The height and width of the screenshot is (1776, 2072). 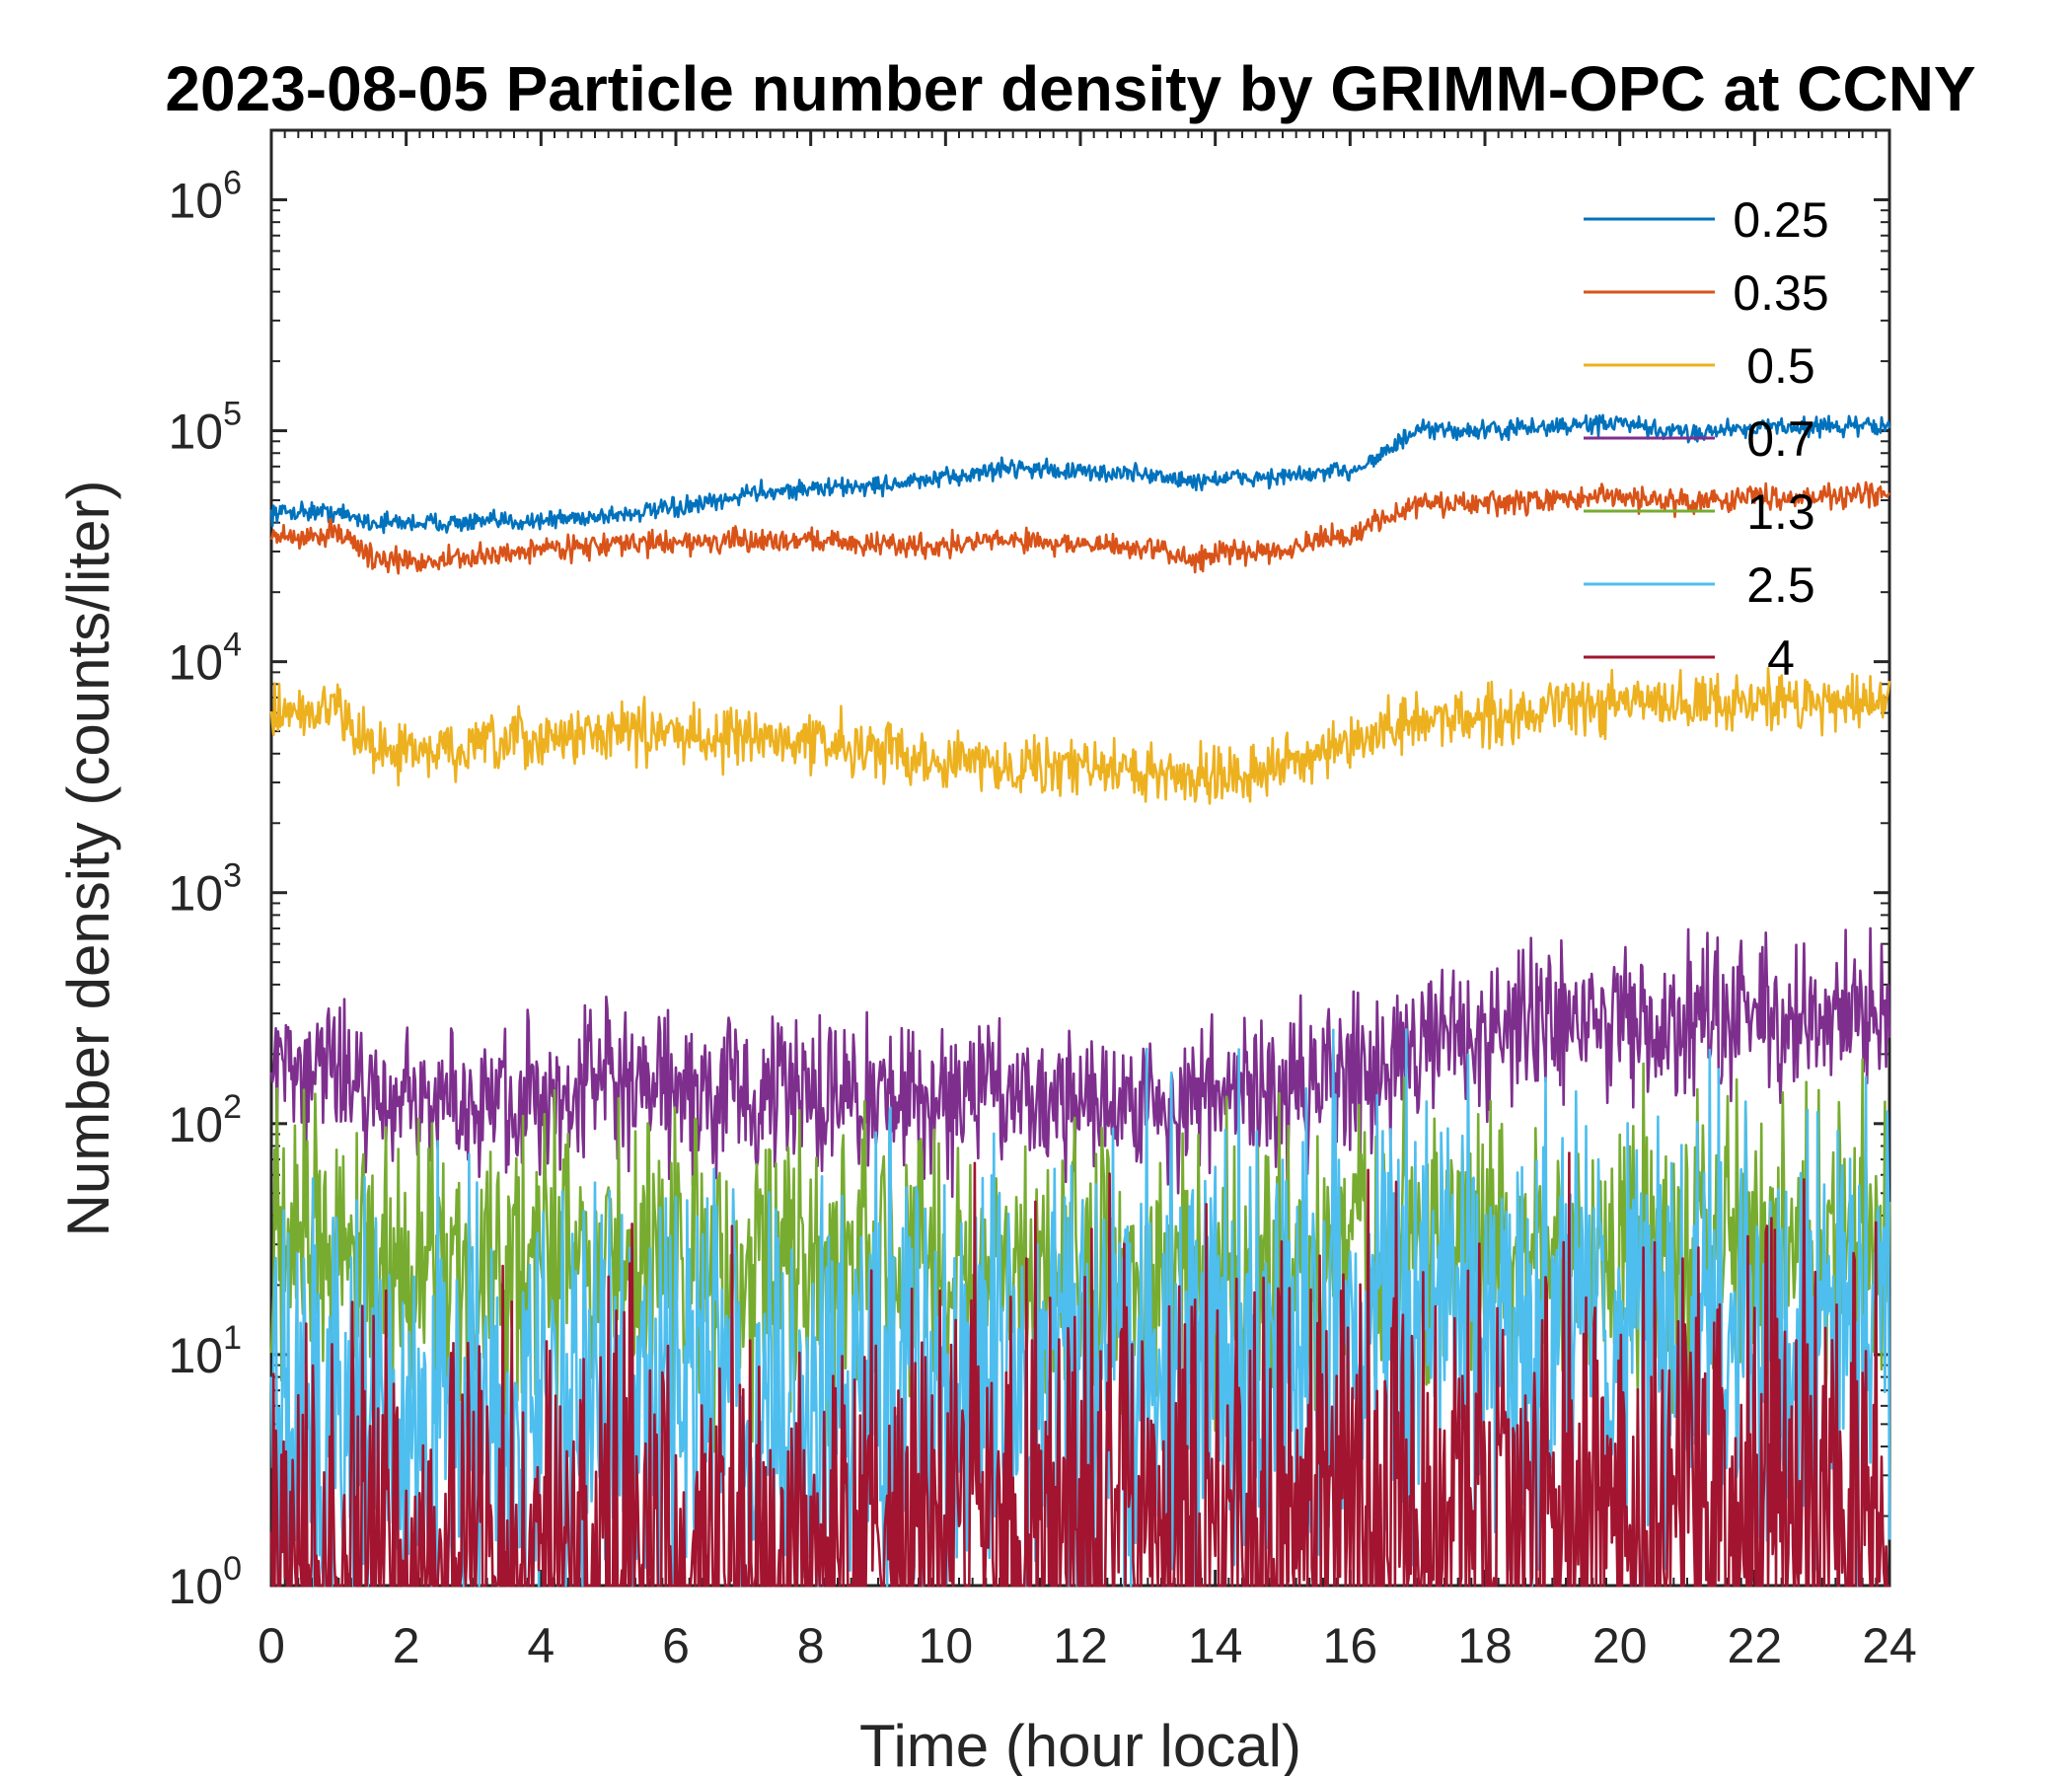 What do you see at coordinates (1707, 220) in the screenshot?
I see `legend-item-0-25: 0.25` at bounding box center [1707, 220].